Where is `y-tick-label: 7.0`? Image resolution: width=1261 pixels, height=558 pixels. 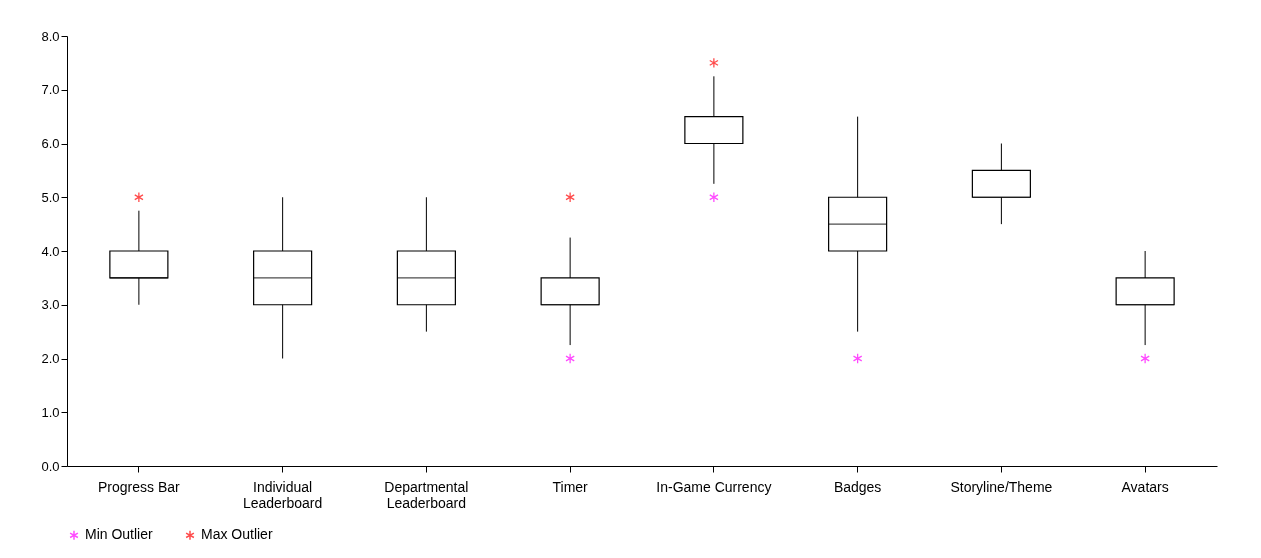
y-tick-label: 7.0 is located at coordinates (50, 90).